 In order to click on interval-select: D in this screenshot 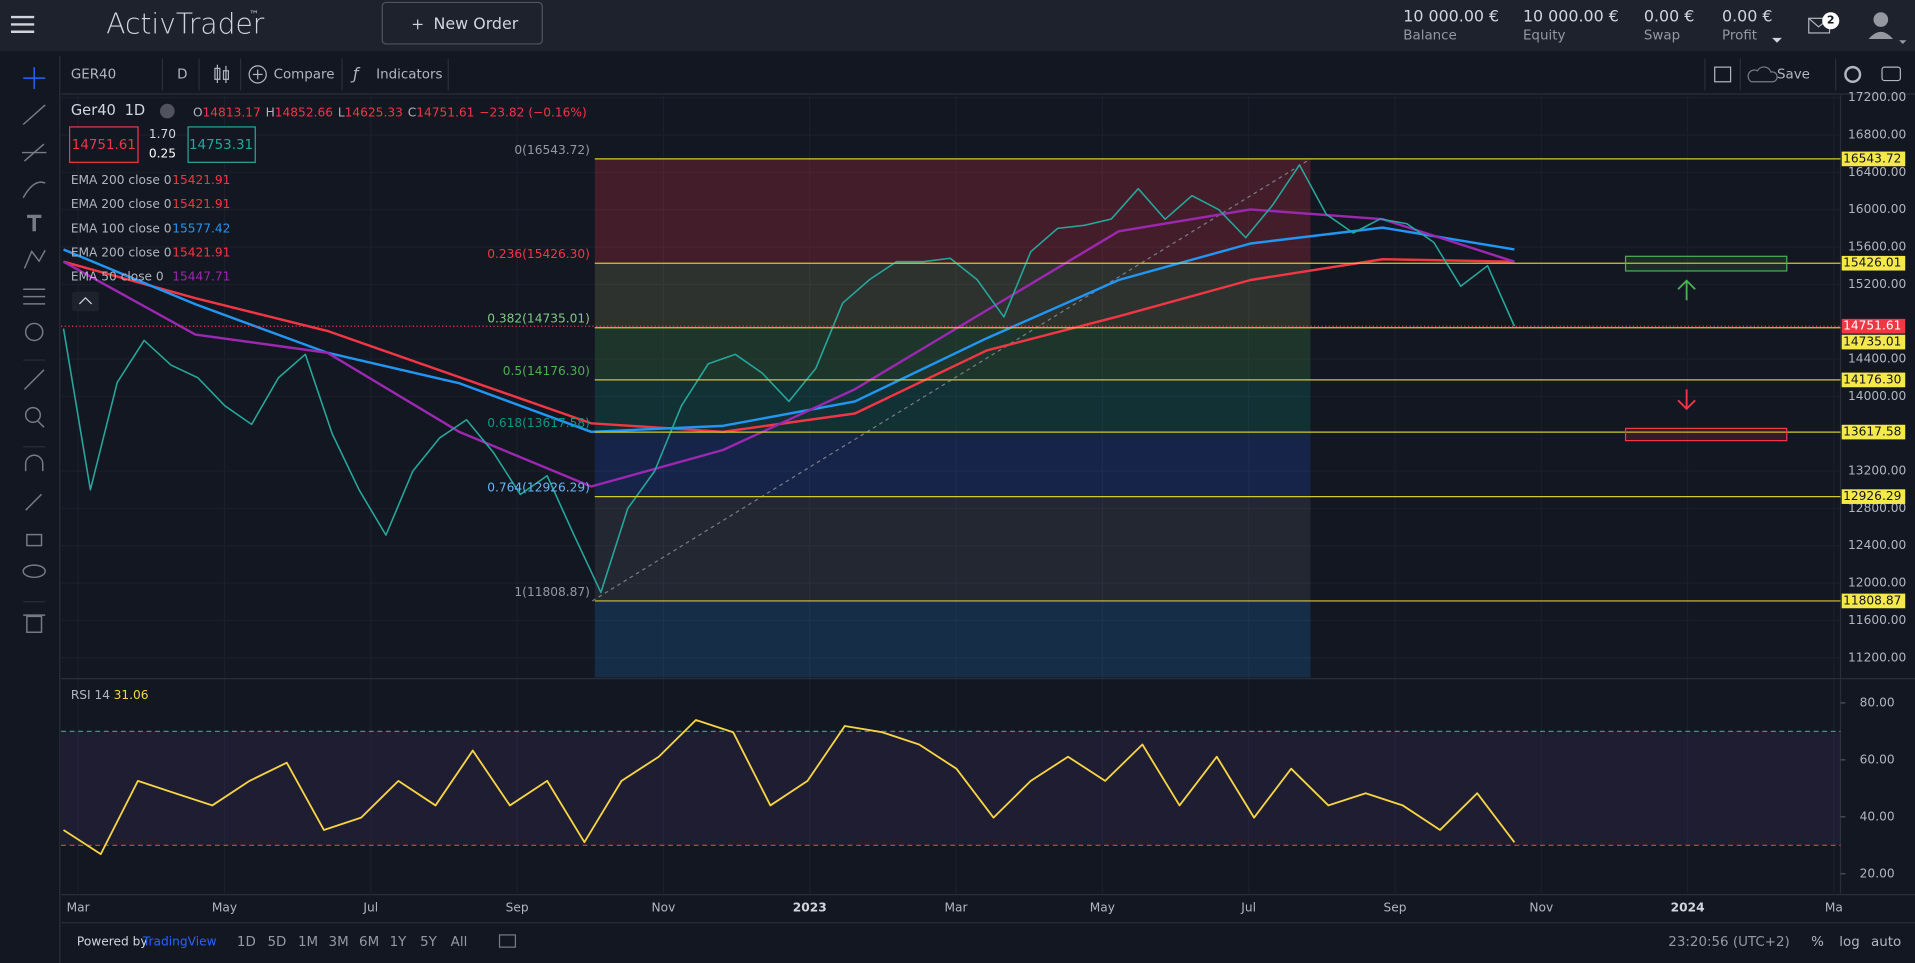, I will do `click(182, 74)`.